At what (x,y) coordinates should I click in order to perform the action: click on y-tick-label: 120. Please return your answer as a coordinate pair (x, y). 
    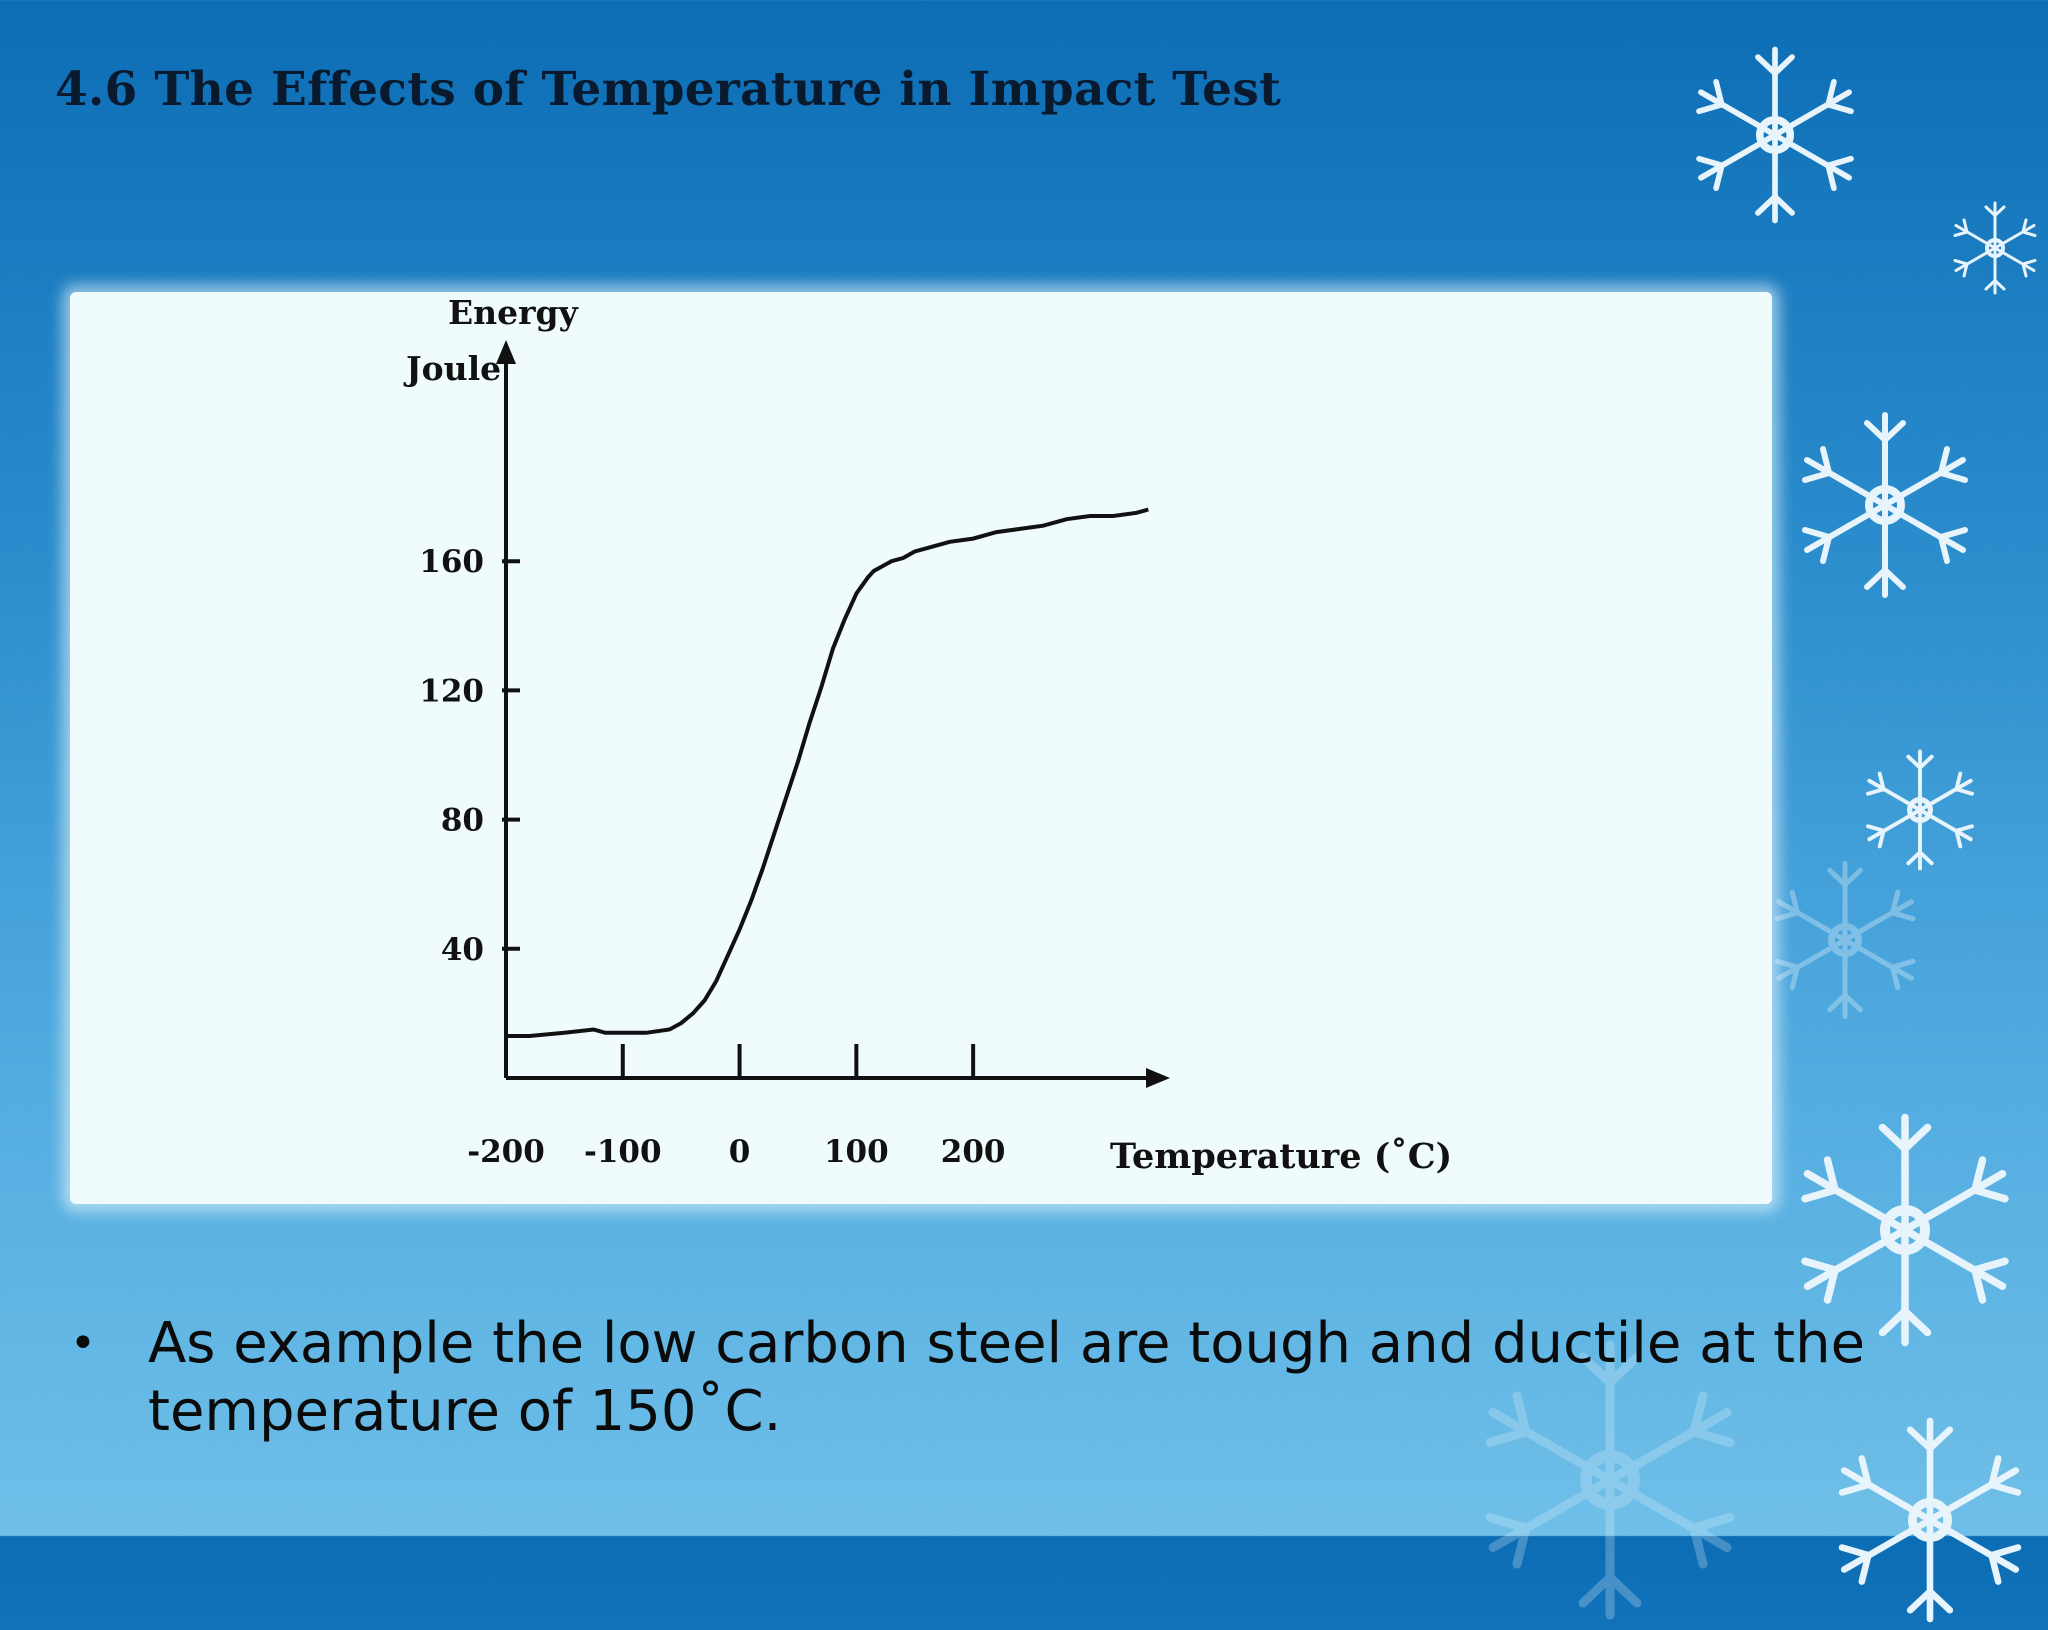
    Looking at the image, I should click on (451, 691).